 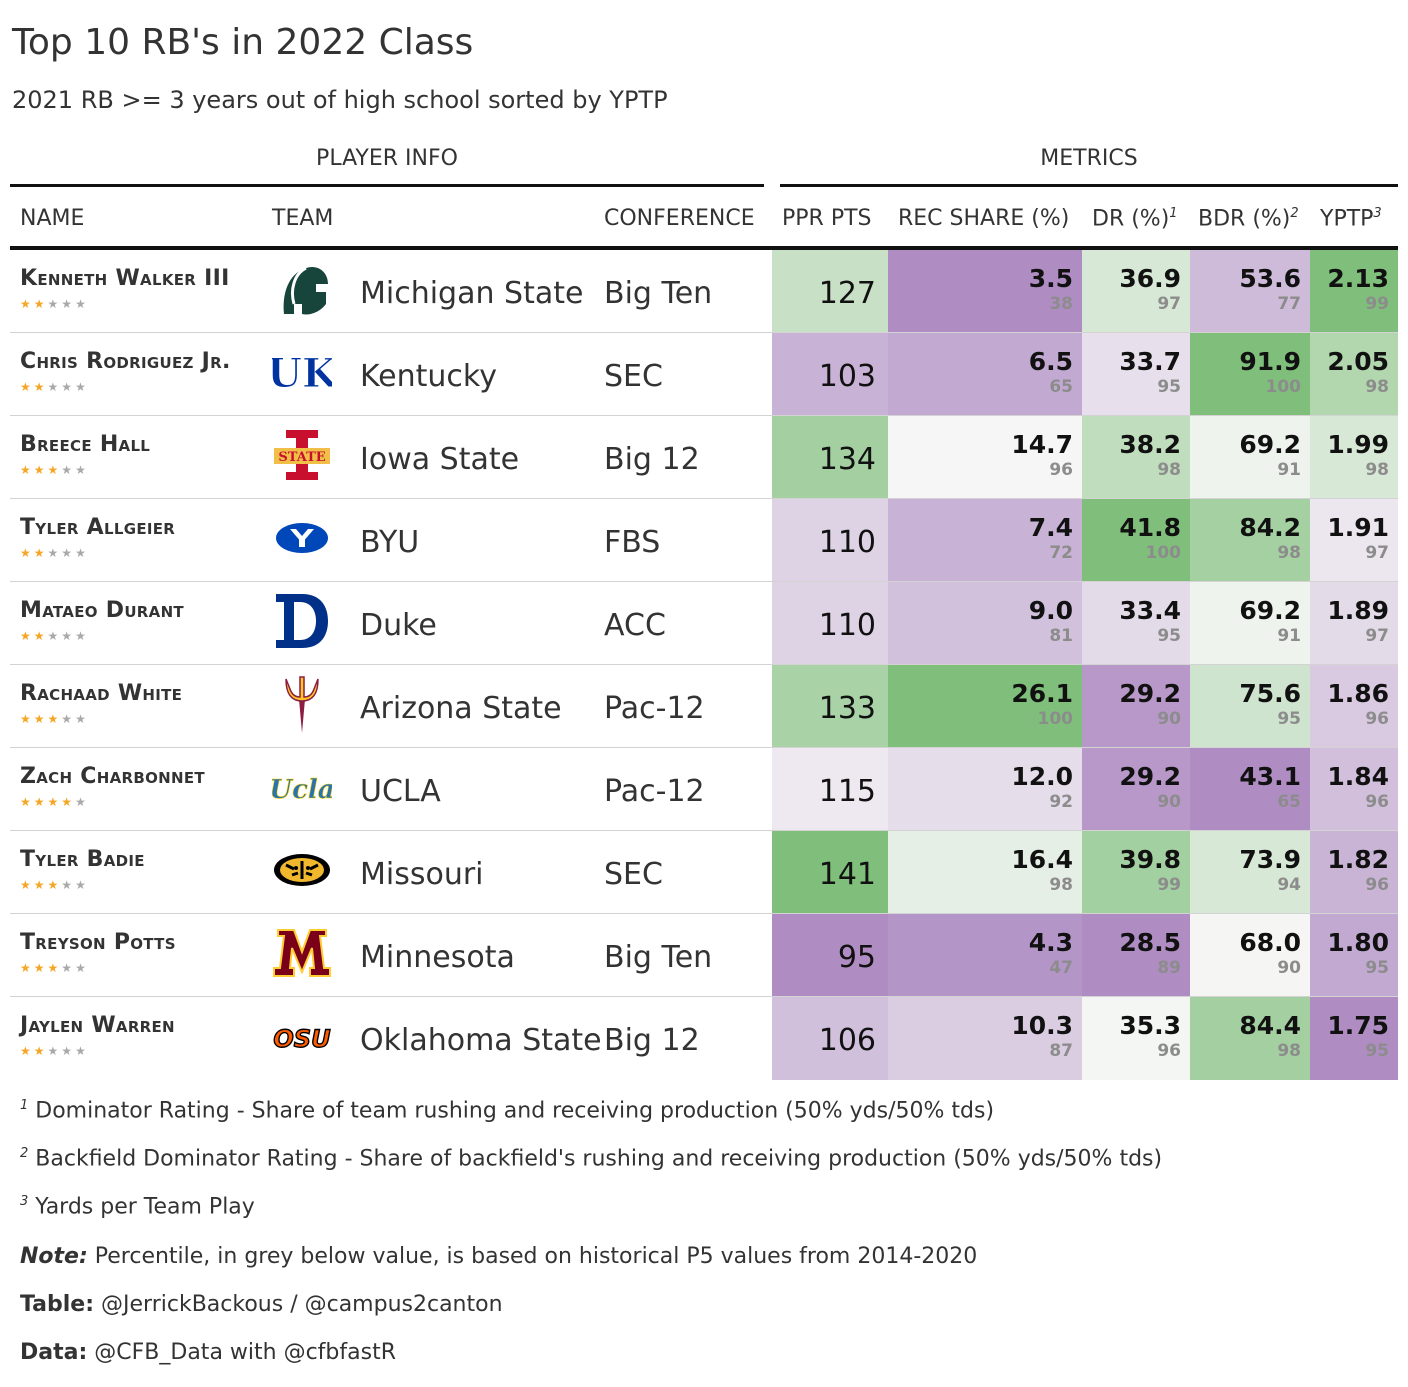 I want to click on conference-name: Pac-12, so click(x=654, y=708).